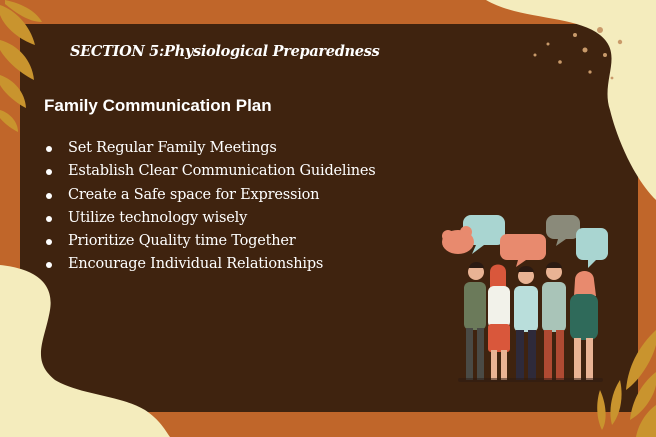  I want to click on section-title: SECTION 5:Physiological Preparedness, so click(225, 51).